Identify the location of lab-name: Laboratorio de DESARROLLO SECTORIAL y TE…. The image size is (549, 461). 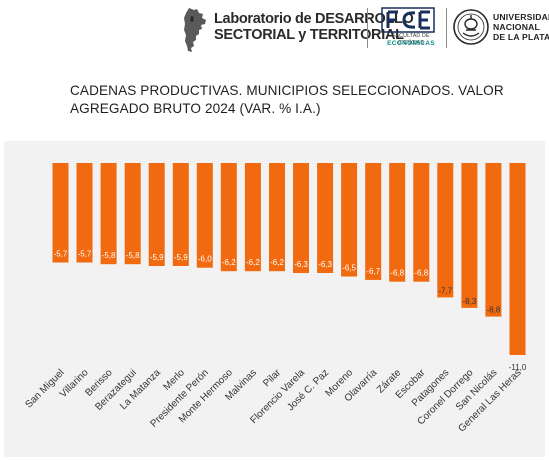
(314, 27).